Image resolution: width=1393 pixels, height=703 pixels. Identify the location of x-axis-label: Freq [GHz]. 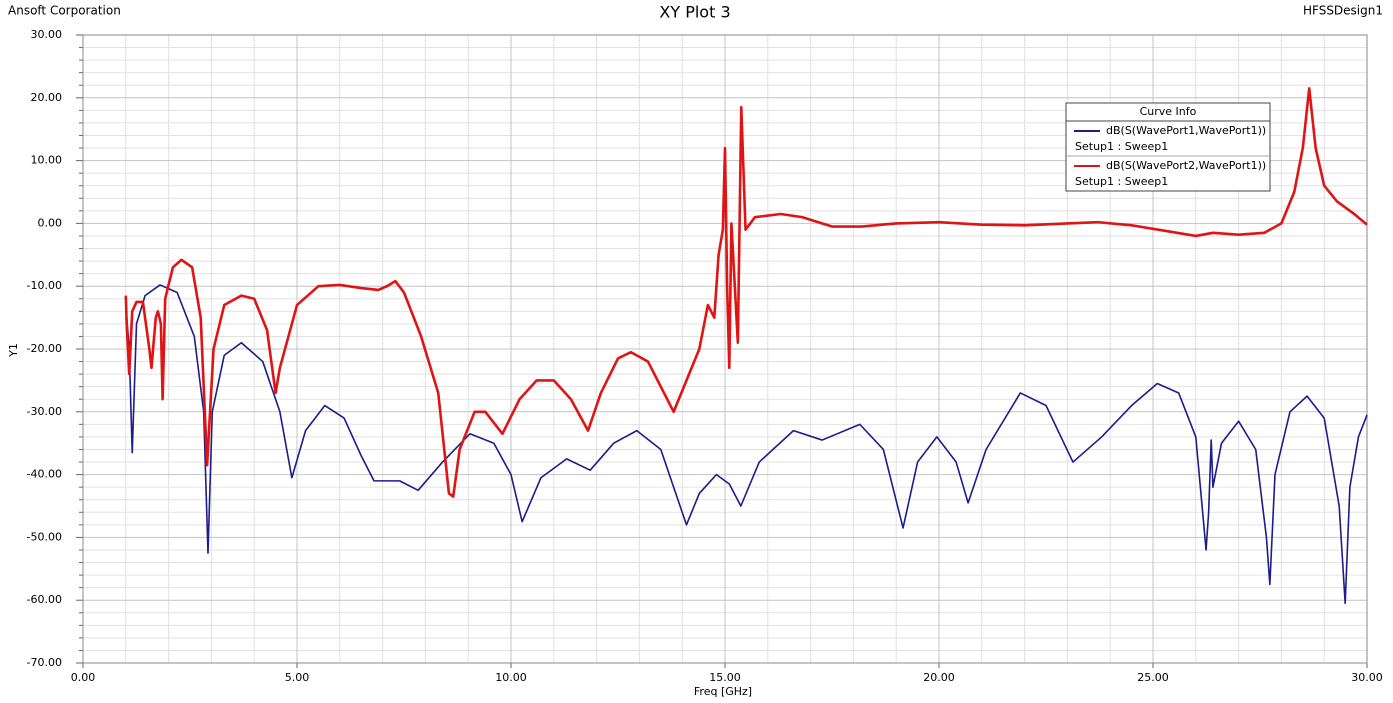
(723, 691).